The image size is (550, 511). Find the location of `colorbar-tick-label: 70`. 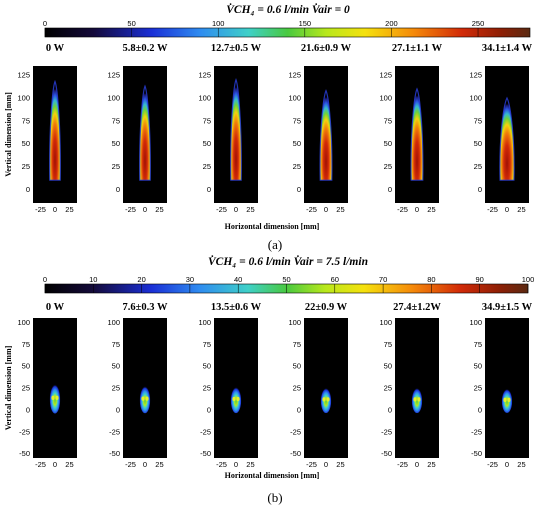

colorbar-tick-label: 70 is located at coordinates (383, 279).